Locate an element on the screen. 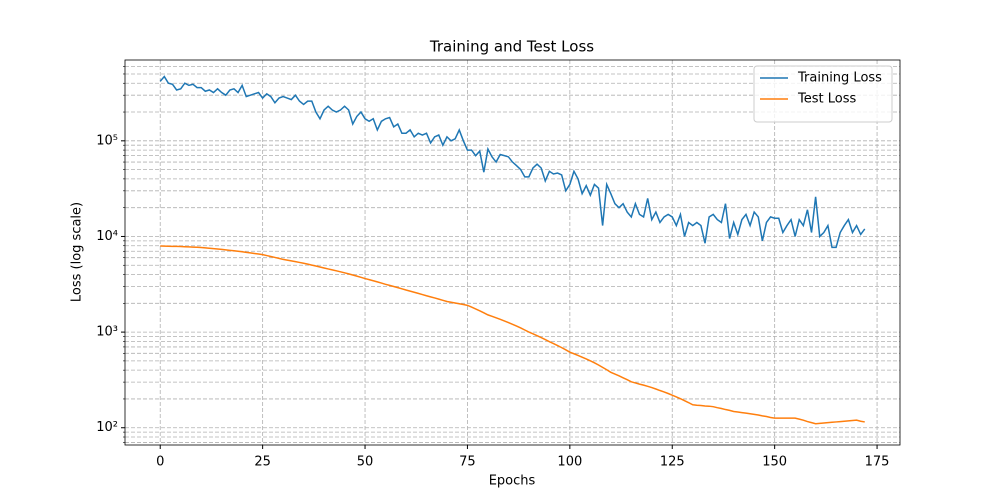 The image size is (1000, 500). x-tick-label: 125 is located at coordinates (672, 462).